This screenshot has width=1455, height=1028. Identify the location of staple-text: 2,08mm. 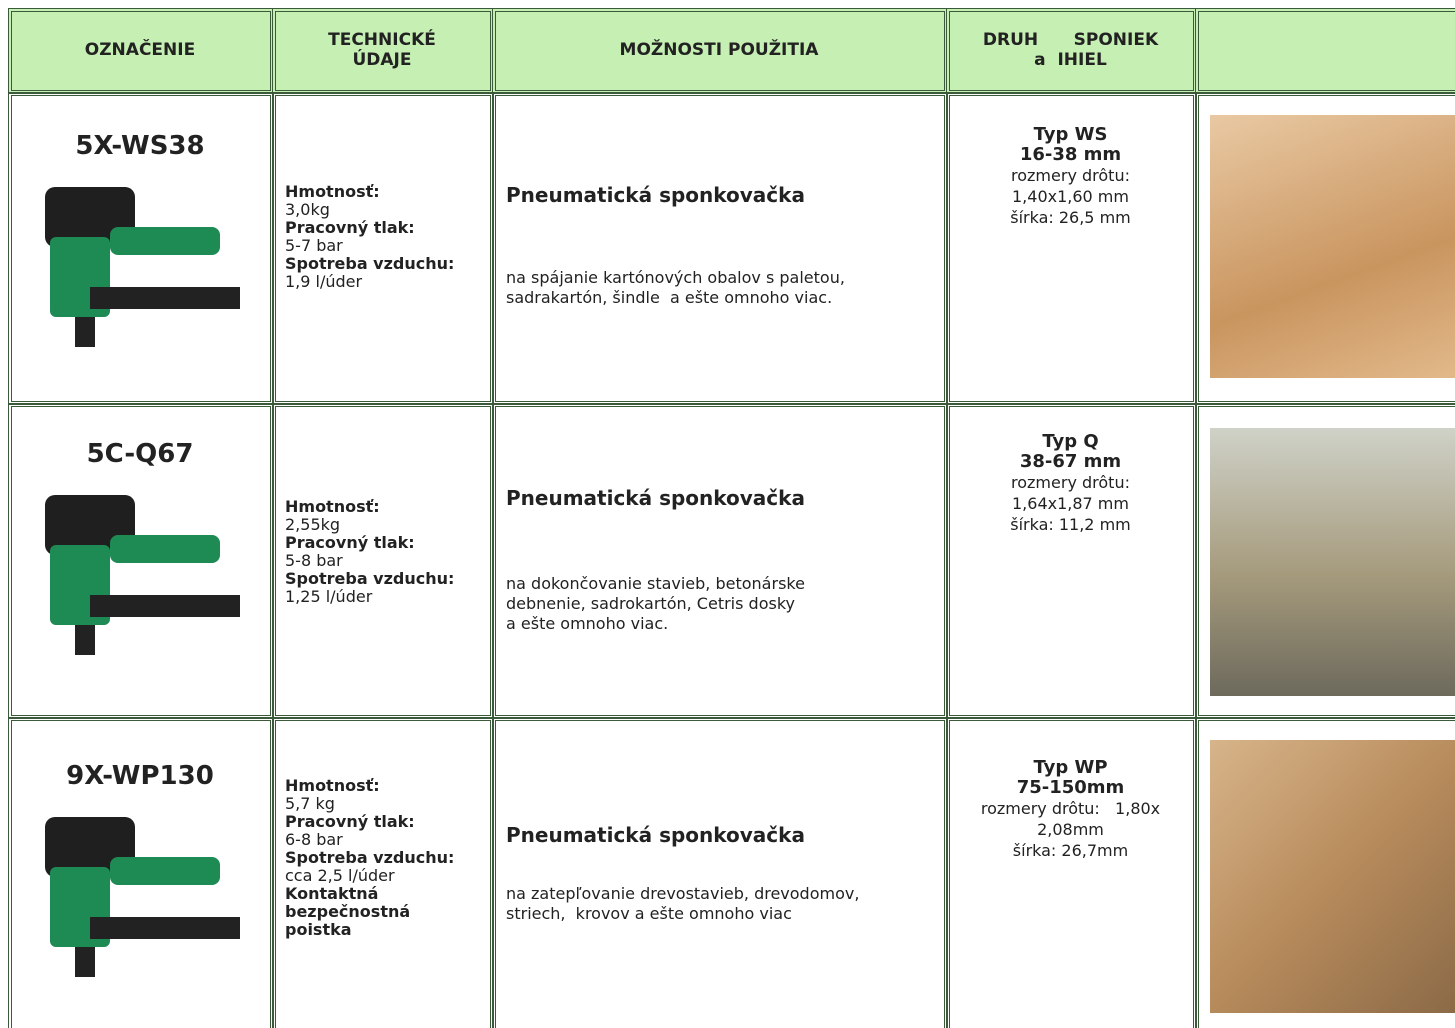
(1070, 829).